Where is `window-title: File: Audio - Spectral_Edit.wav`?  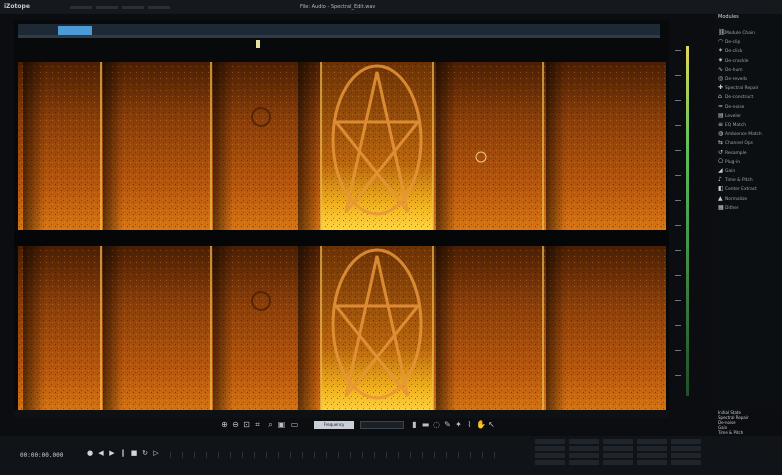 window-title: File: Audio - Spectral_Edit.wav is located at coordinates (338, 7).